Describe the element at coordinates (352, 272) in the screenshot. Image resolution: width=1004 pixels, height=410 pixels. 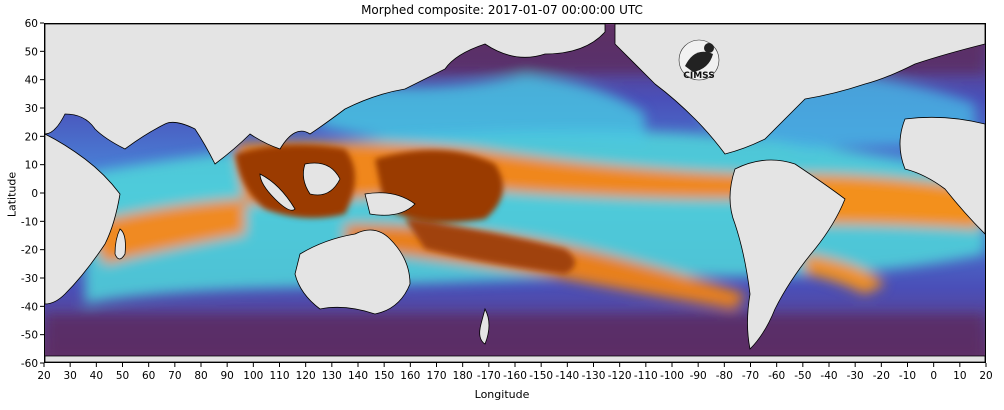
I see `land-australia` at that location.